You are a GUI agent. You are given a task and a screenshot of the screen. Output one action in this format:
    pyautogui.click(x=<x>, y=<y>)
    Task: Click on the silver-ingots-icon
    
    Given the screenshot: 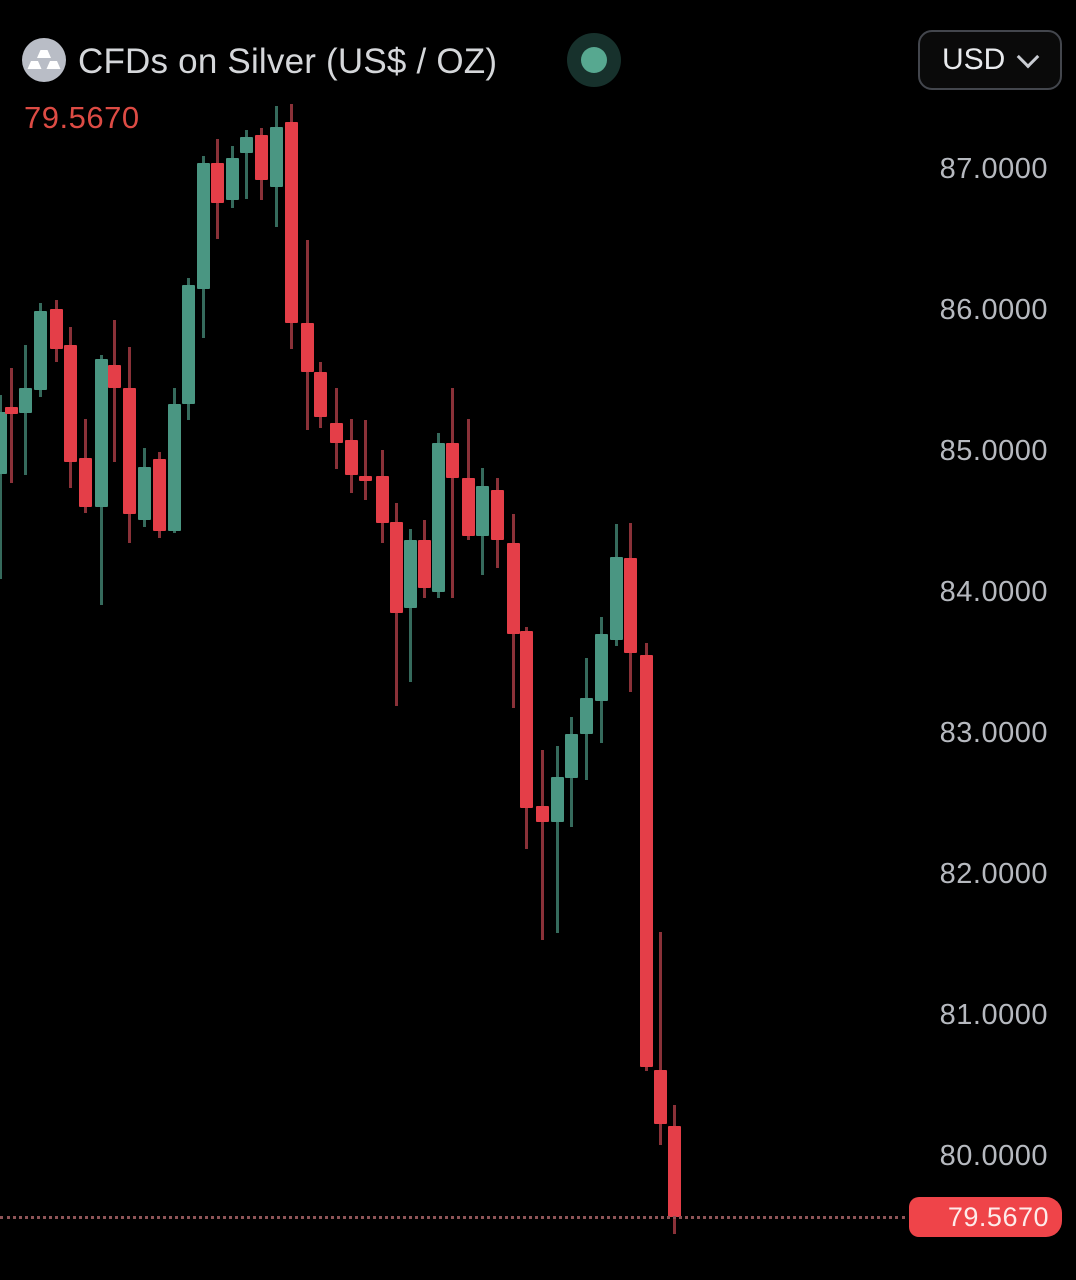 What is the action you would take?
    pyautogui.click(x=44, y=60)
    